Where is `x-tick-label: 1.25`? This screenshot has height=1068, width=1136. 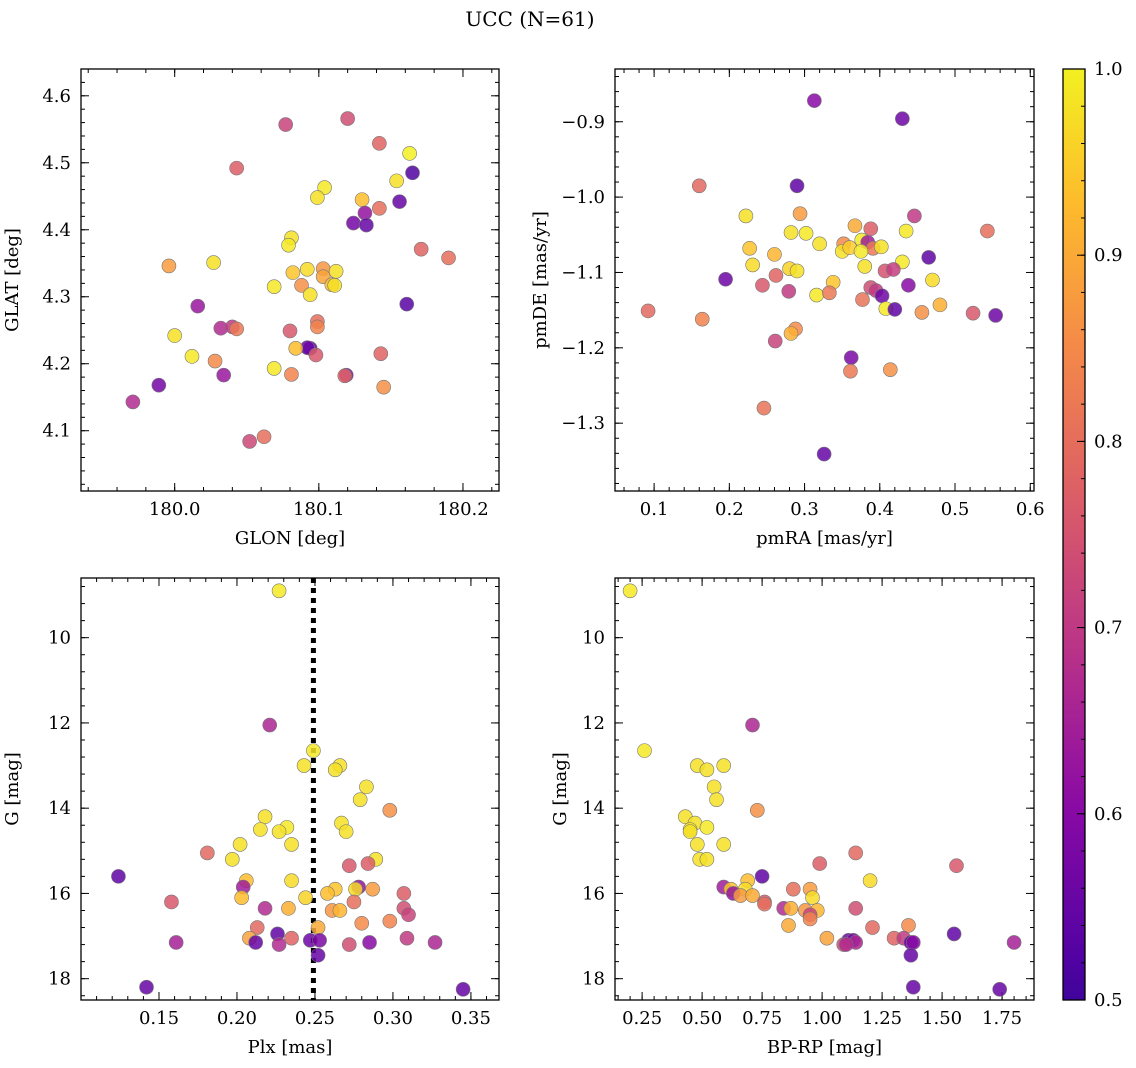 x-tick-label: 1.25 is located at coordinates (882, 1018).